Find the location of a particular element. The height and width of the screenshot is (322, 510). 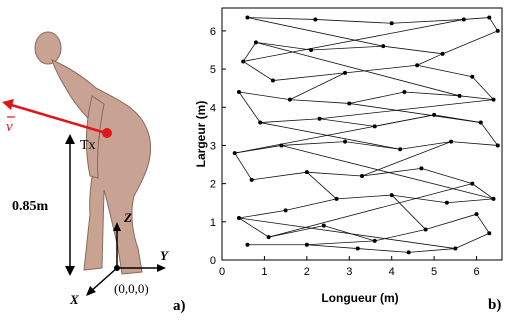

panel-b-tag: b) is located at coordinates (494, 305).